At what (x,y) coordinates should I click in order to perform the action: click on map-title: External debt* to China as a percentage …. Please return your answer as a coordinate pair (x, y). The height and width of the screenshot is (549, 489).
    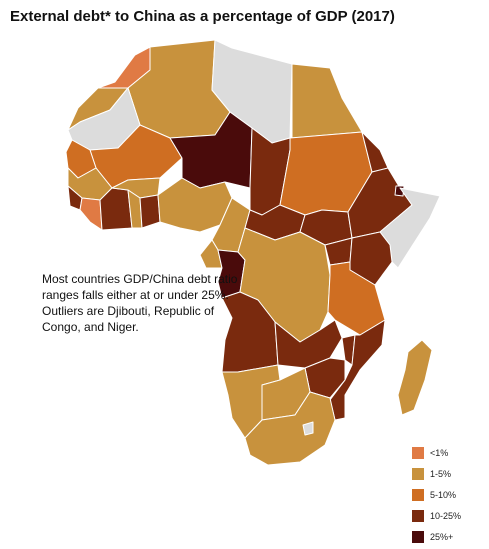
    Looking at the image, I should click on (202, 16).